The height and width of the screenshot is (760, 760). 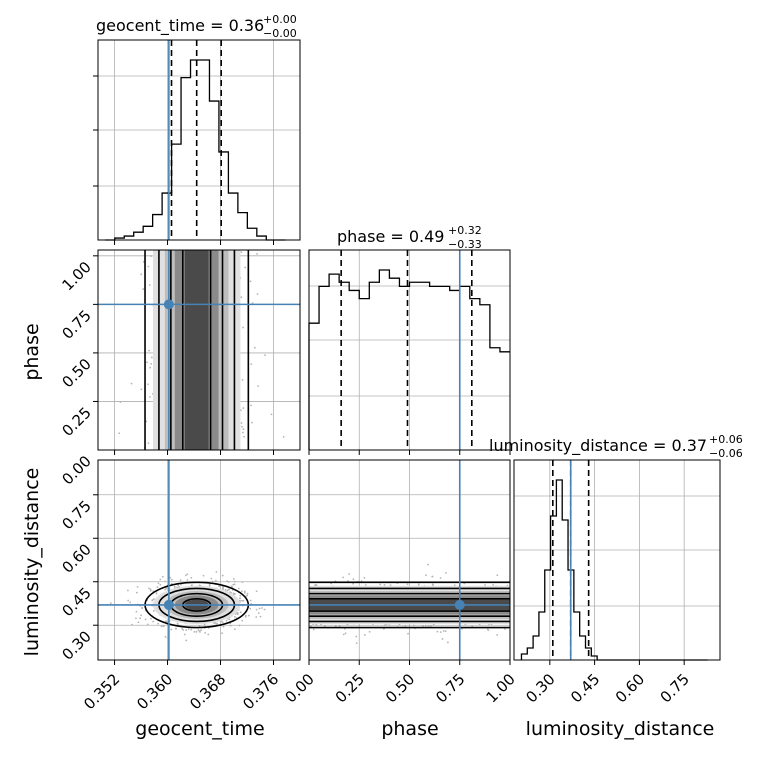 What do you see at coordinates (76, 324) in the screenshot?
I see `ytick-label-geocent_time-vs-phase-2: 0.75` at bounding box center [76, 324].